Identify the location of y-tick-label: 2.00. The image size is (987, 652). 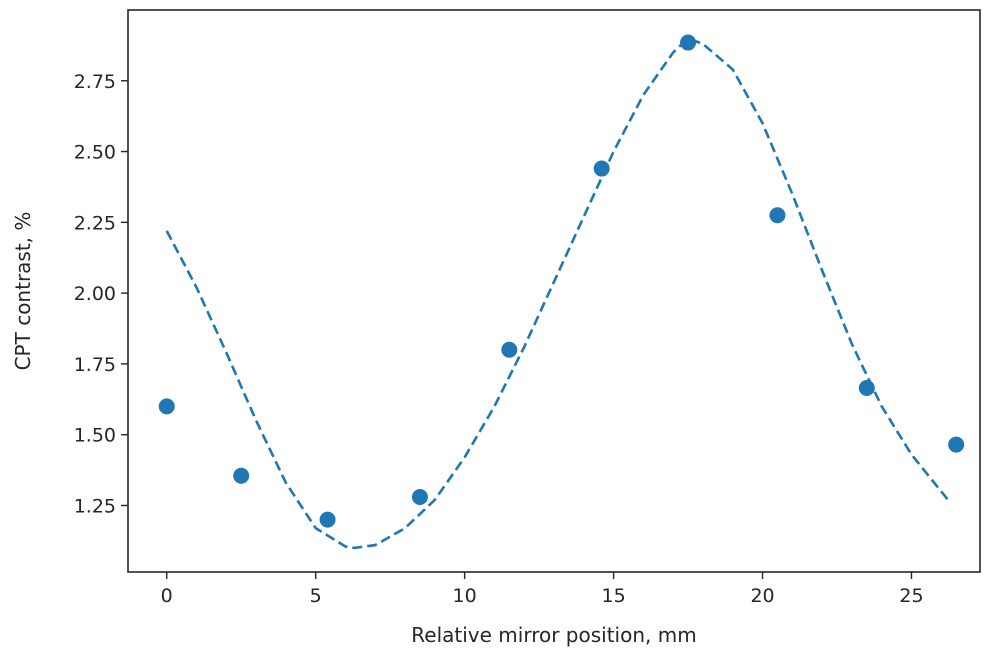
(95, 294).